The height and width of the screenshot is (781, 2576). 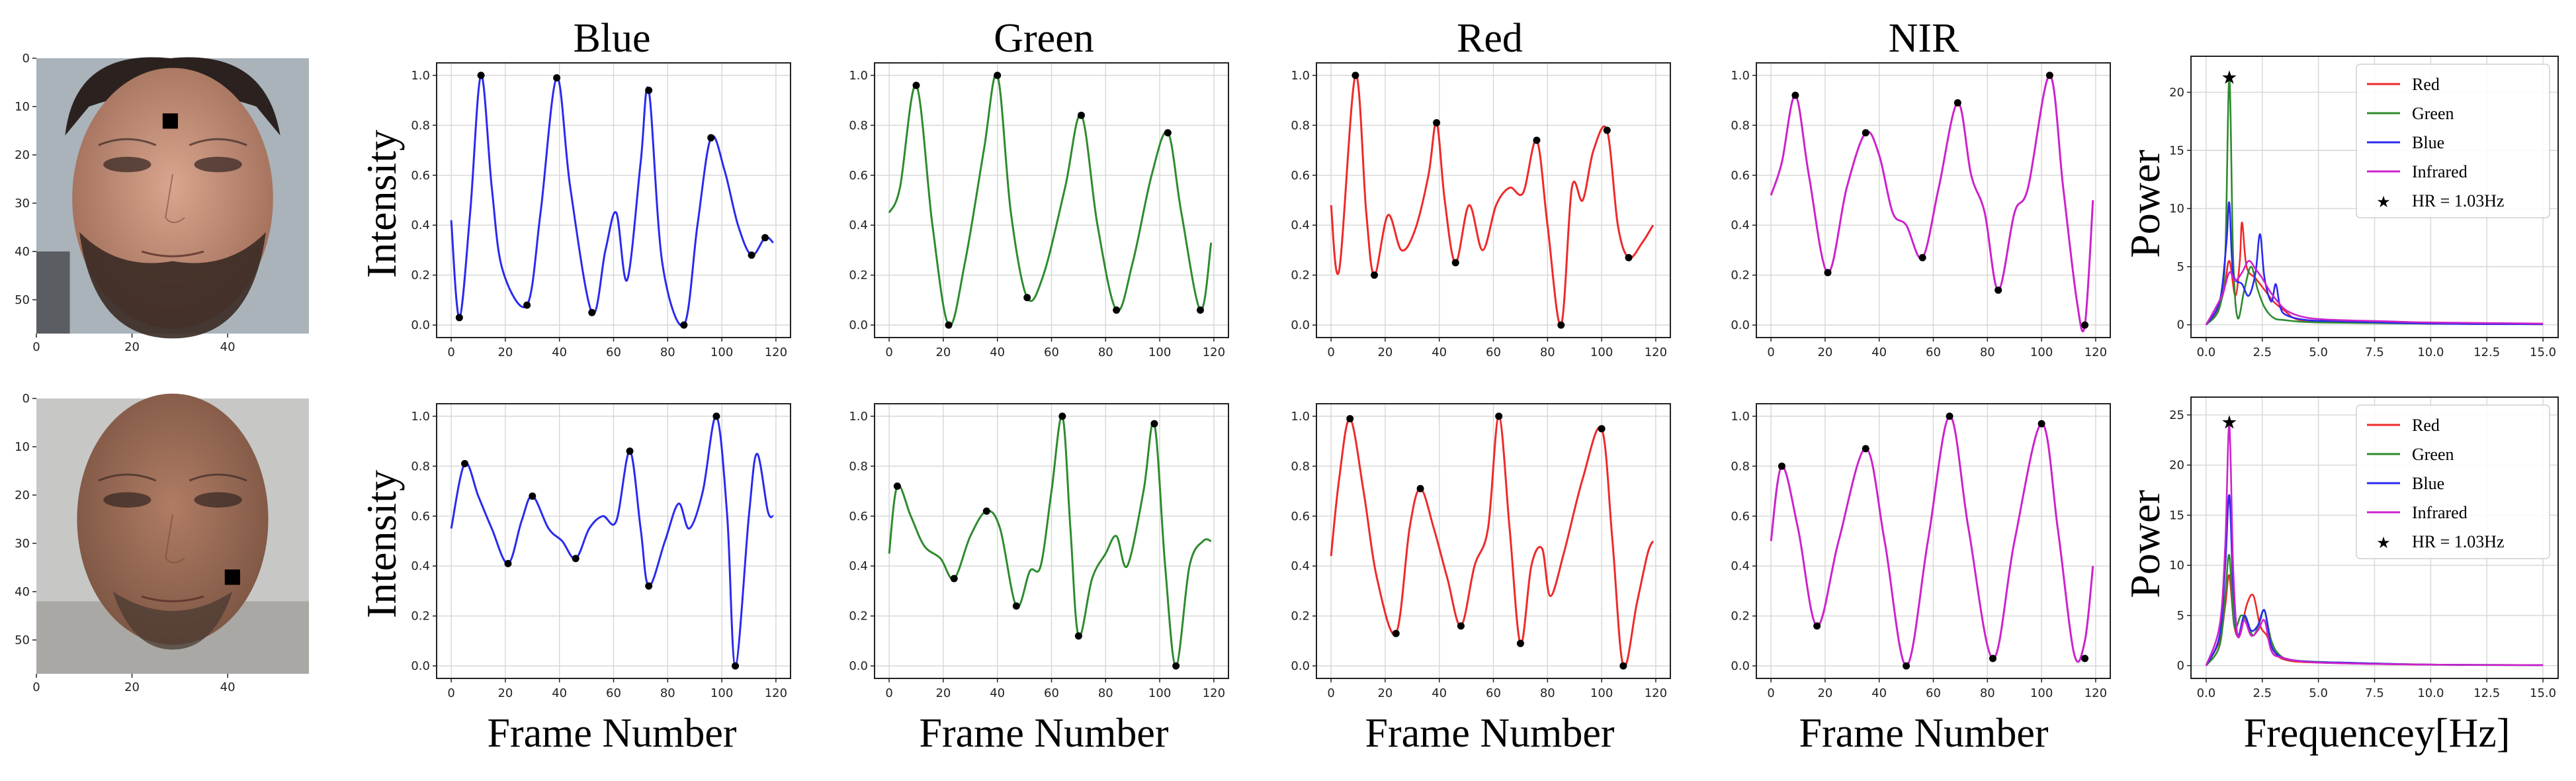 What do you see at coordinates (2176, 209) in the screenshot?
I see `y-tick-label: 10` at bounding box center [2176, 209].